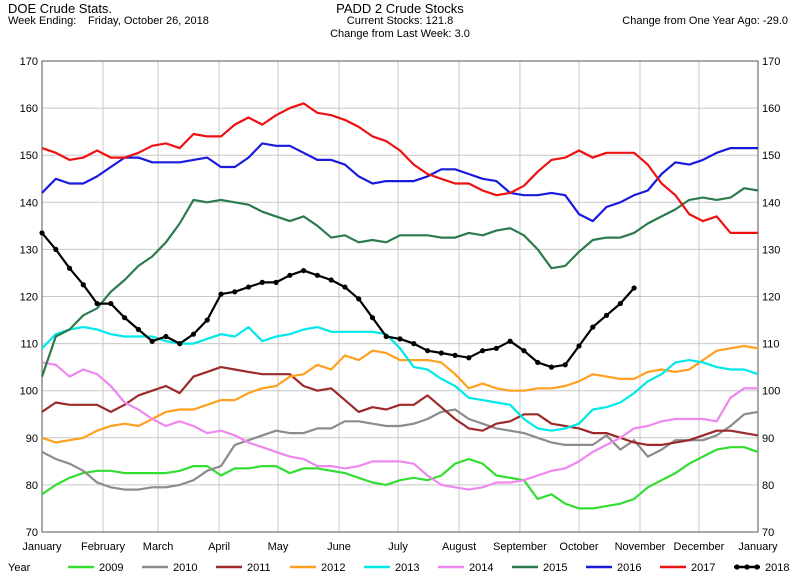  I want to click on legend-entry-2009: 2009, so click(111, 568).